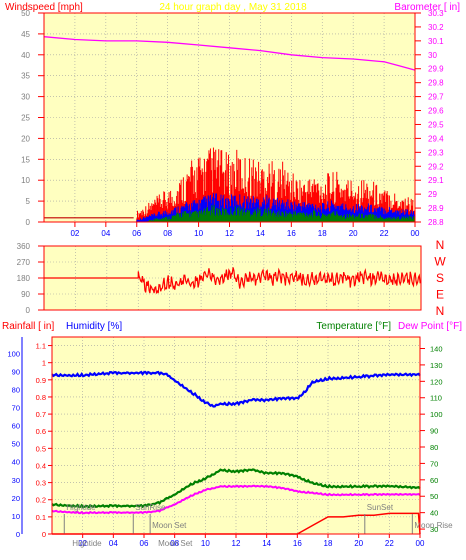 The width and height of the screenshot is (466, 560). I want to click on barometer-ytick-label: 28.9, so click(436, 208).